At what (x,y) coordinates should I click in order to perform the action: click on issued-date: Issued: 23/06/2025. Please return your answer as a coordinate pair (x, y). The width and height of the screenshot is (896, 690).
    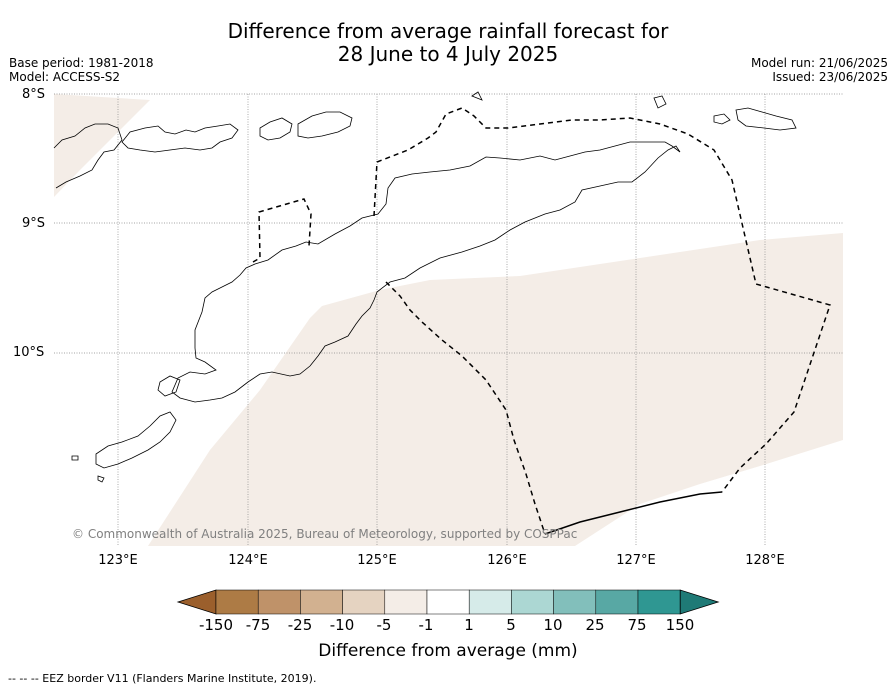
    Looking at the image, I should click on (830, 77).